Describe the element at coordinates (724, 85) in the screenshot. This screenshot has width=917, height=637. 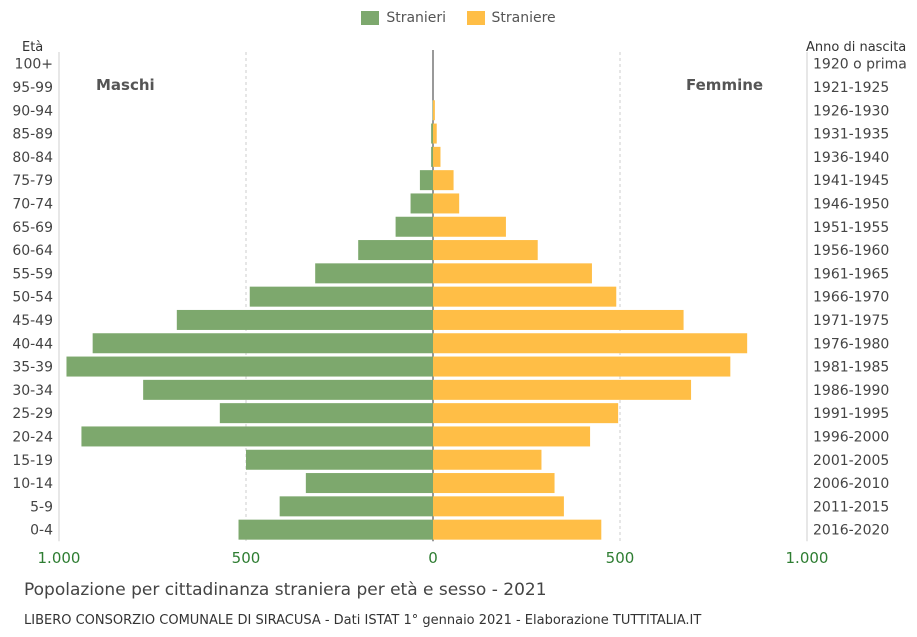
I see `femmine-label: Femmine` at that location.